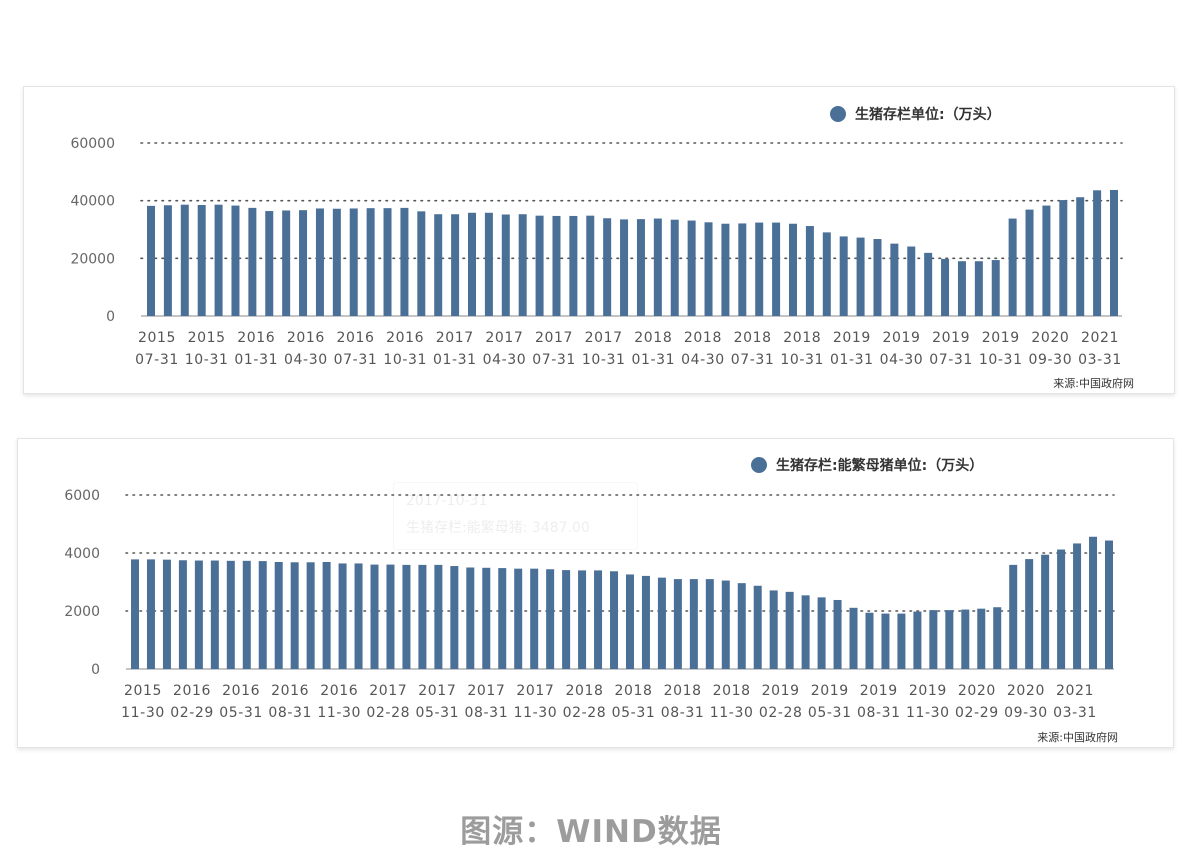 Image resolution: width=1182 pixels, height=854 pixels. I want to click on x-tick-label-date: 03-31, so click(1100, 360).